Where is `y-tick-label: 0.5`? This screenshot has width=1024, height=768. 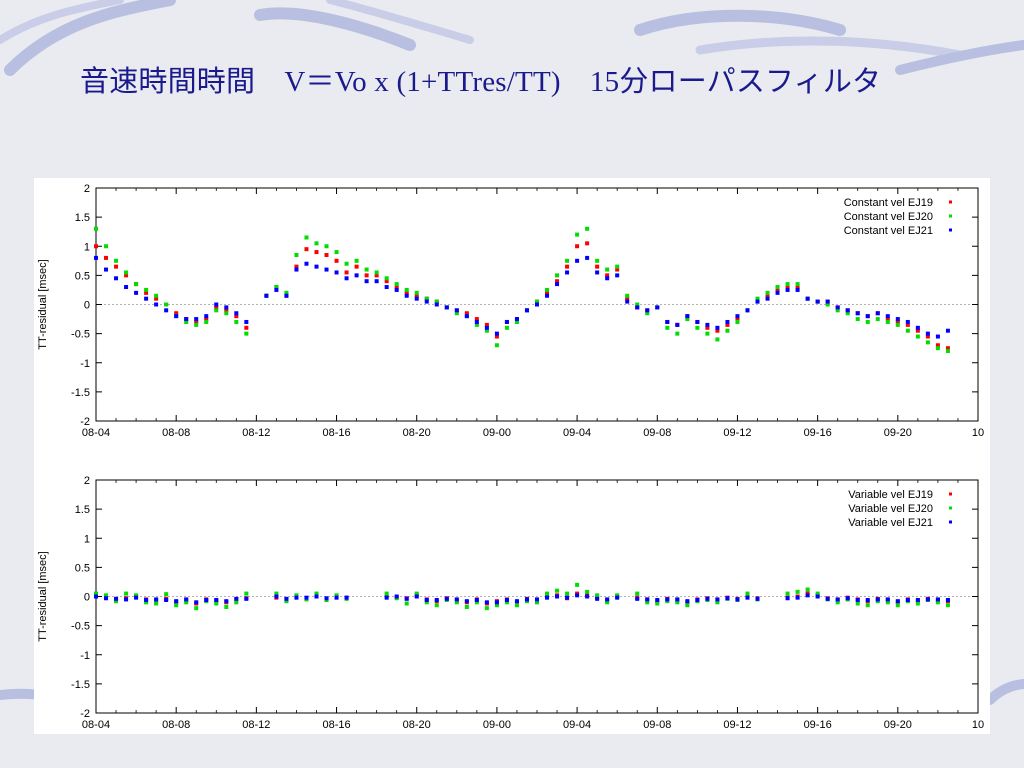
y-tick-label: 0.5 is located at coordinates (82, 568).